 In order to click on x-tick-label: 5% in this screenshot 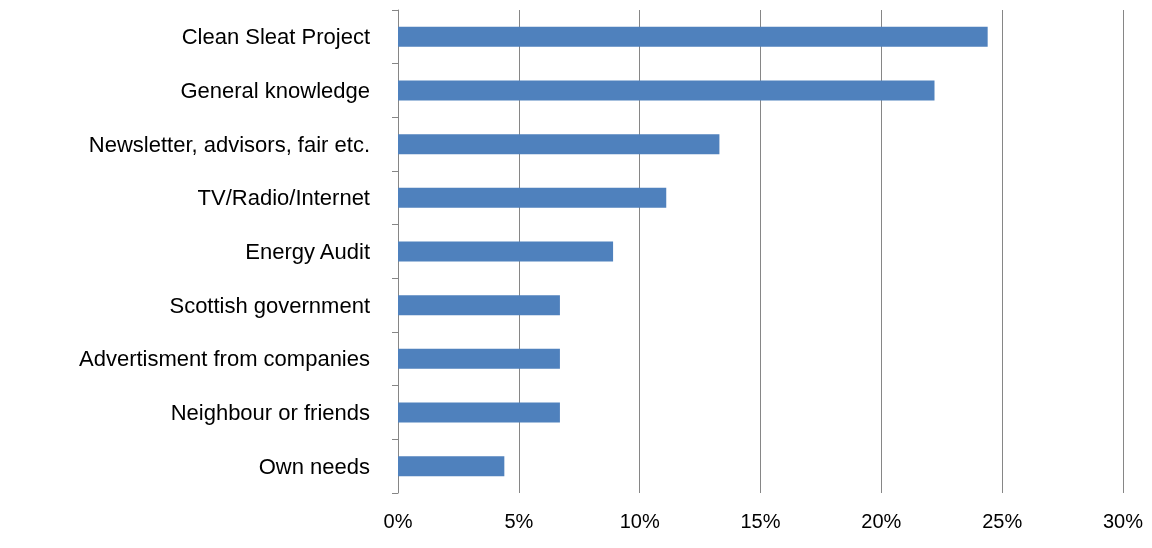, I will do `click(519, 521)`.